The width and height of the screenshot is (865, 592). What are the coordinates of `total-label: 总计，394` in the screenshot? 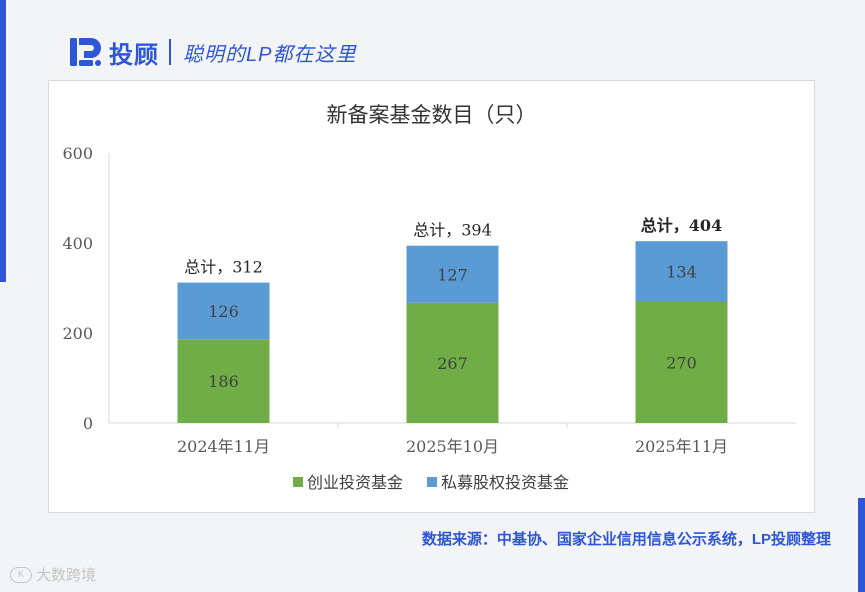 It's located at (452, 230).